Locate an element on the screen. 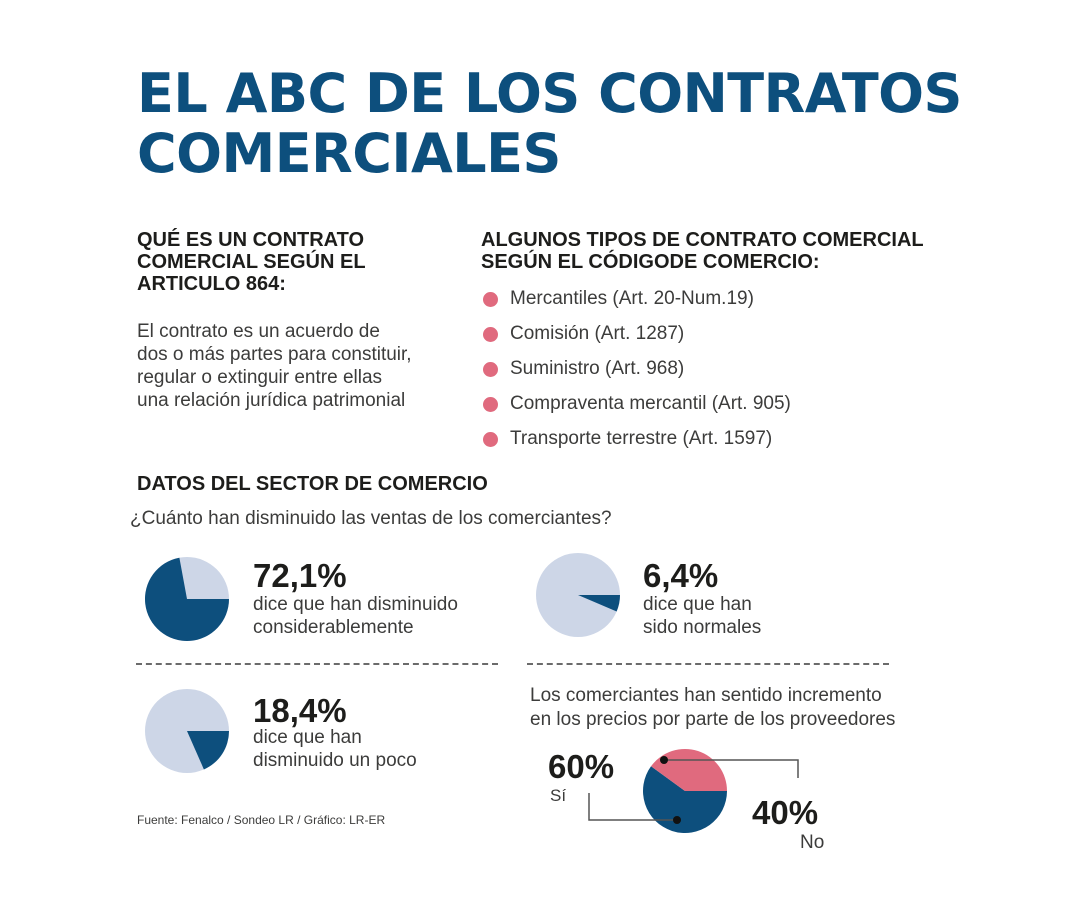  no-value-label: 40% is located at coordinates (785, 812).